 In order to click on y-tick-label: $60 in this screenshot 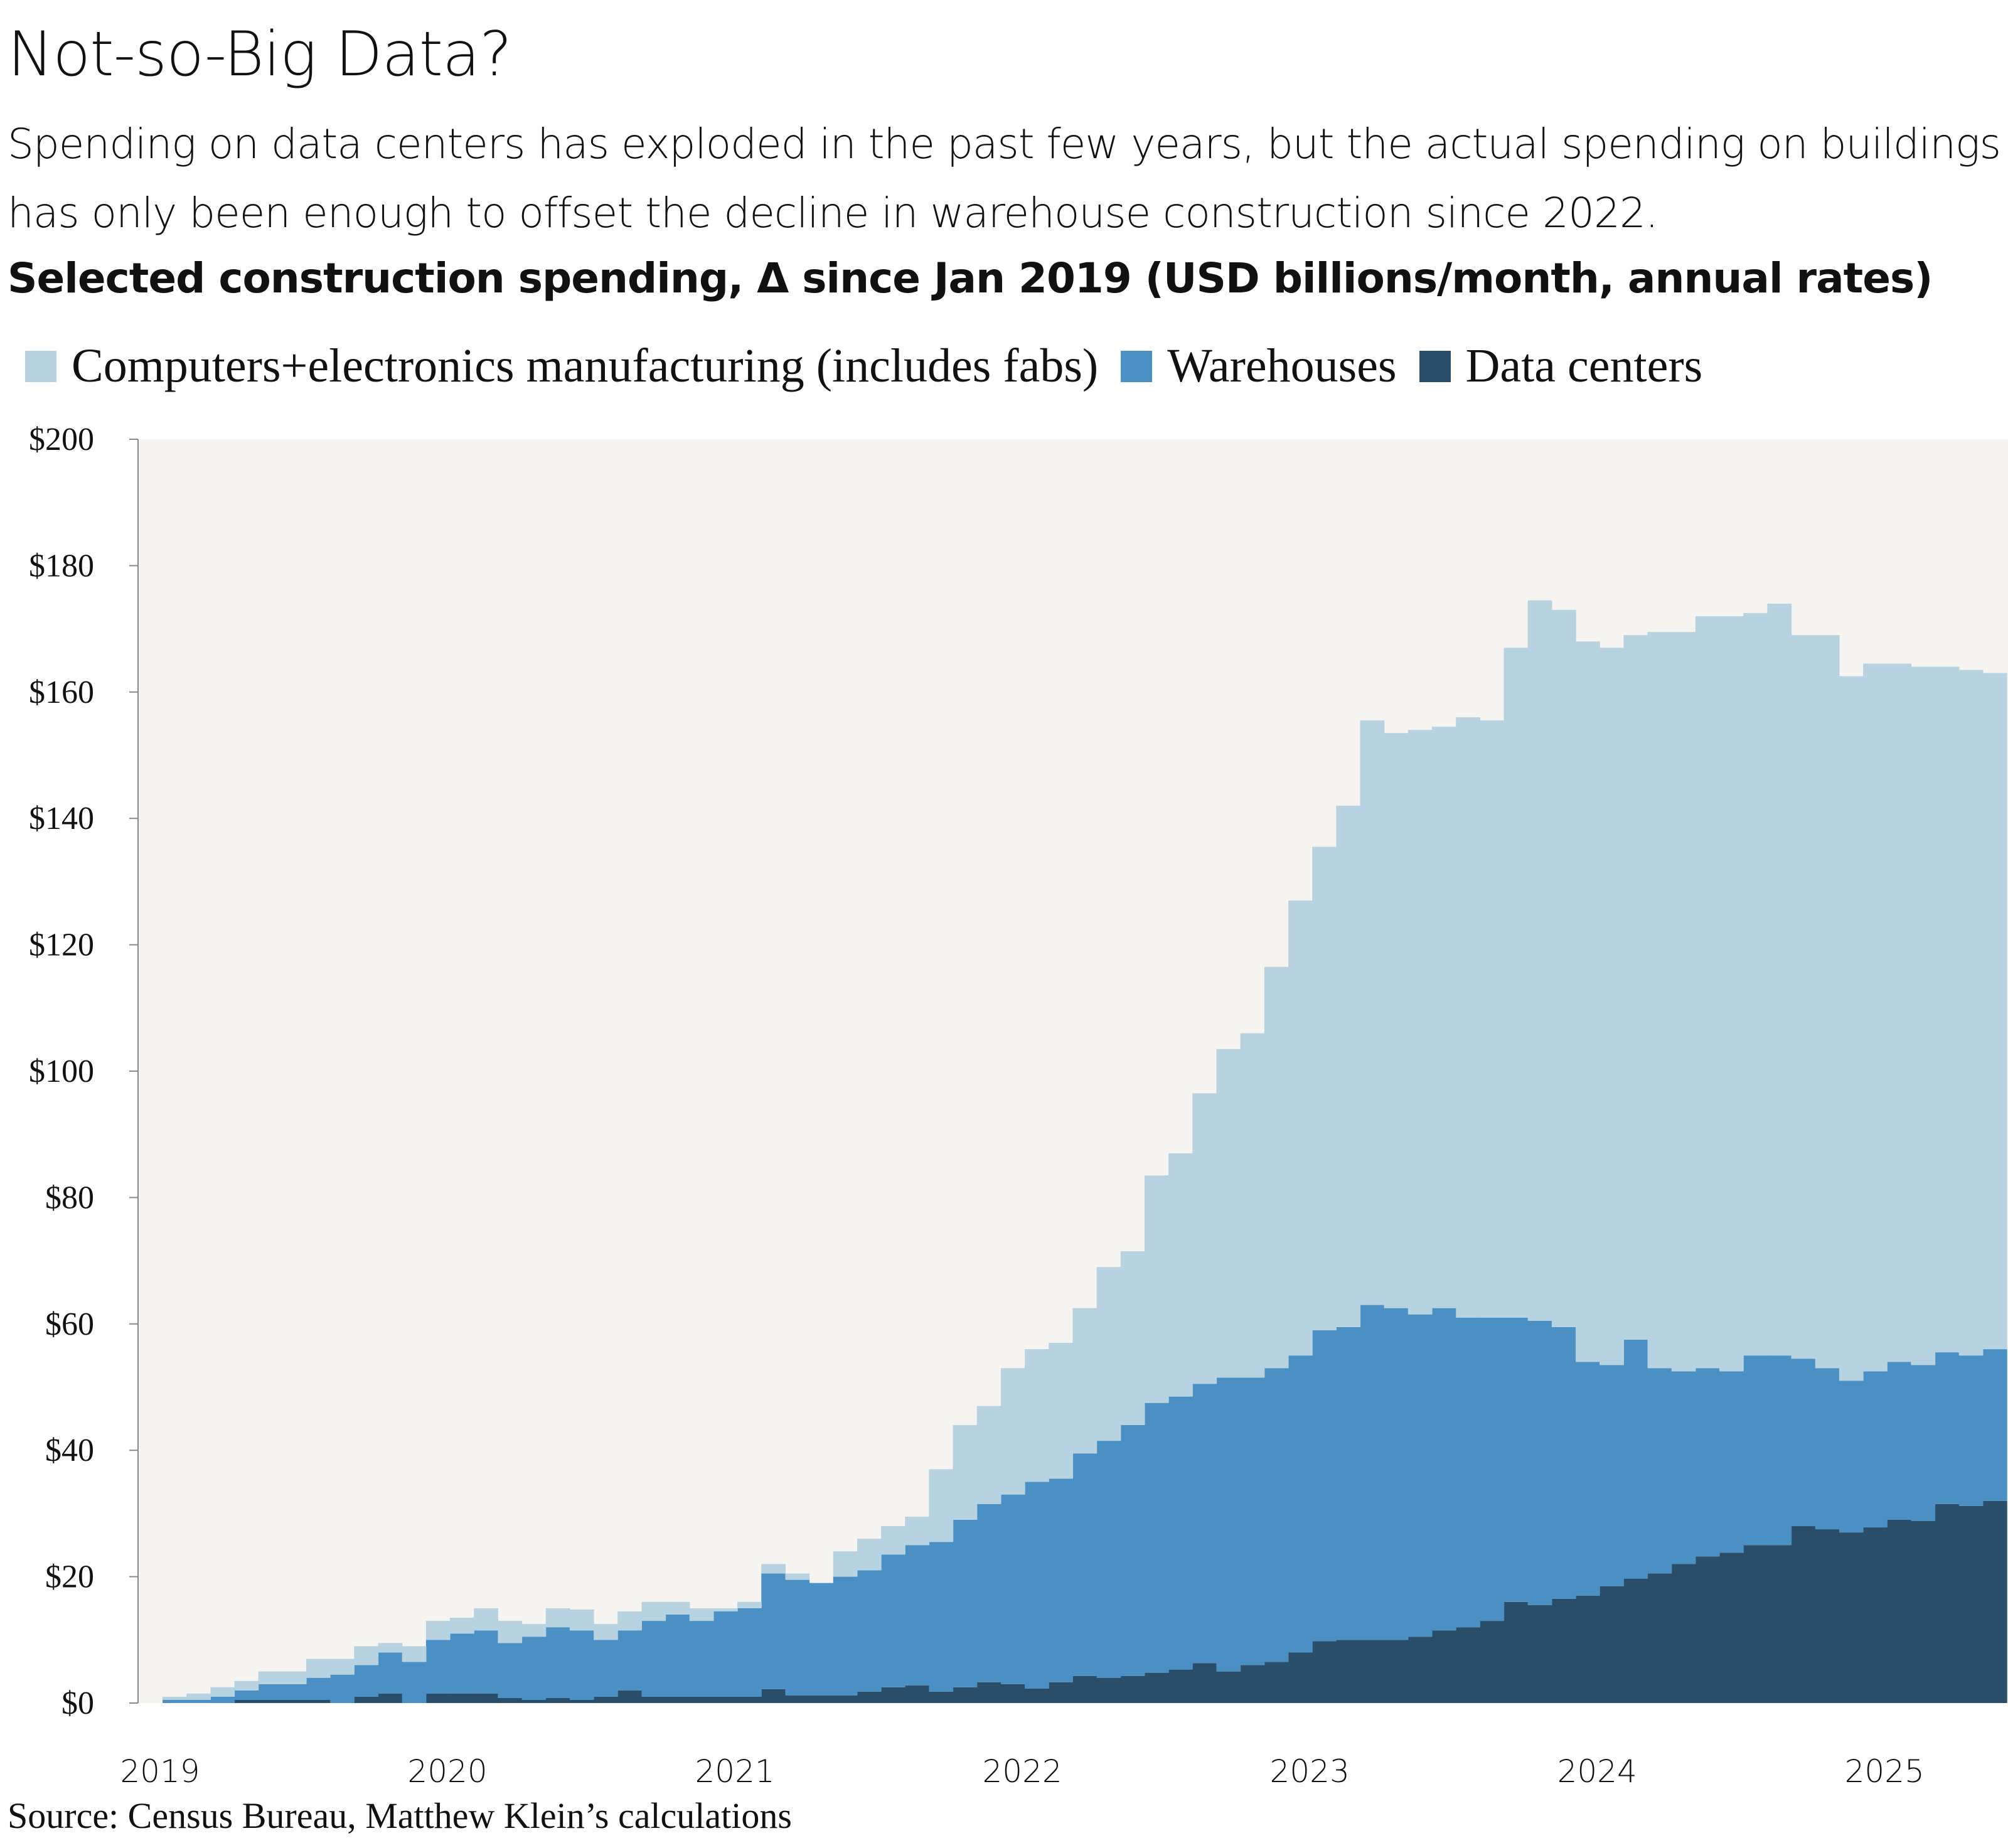, I will do `click(69, 1324)`.